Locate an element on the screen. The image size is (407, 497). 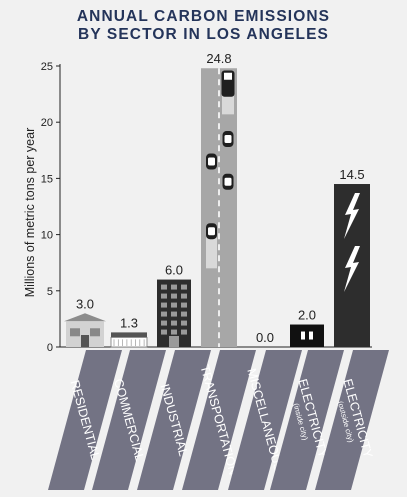
y-tick-label: 25 is located at coordinates (47, 67).